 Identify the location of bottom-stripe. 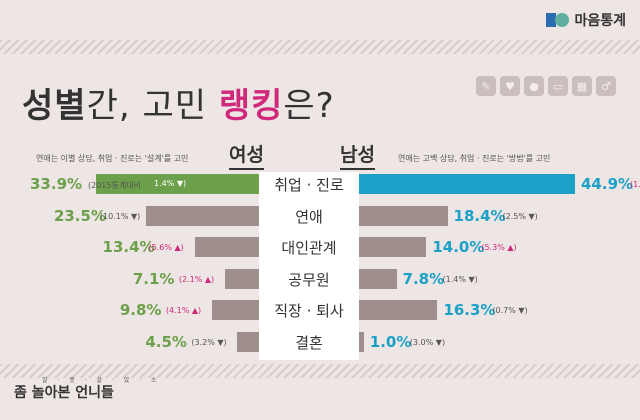
(320, 371).